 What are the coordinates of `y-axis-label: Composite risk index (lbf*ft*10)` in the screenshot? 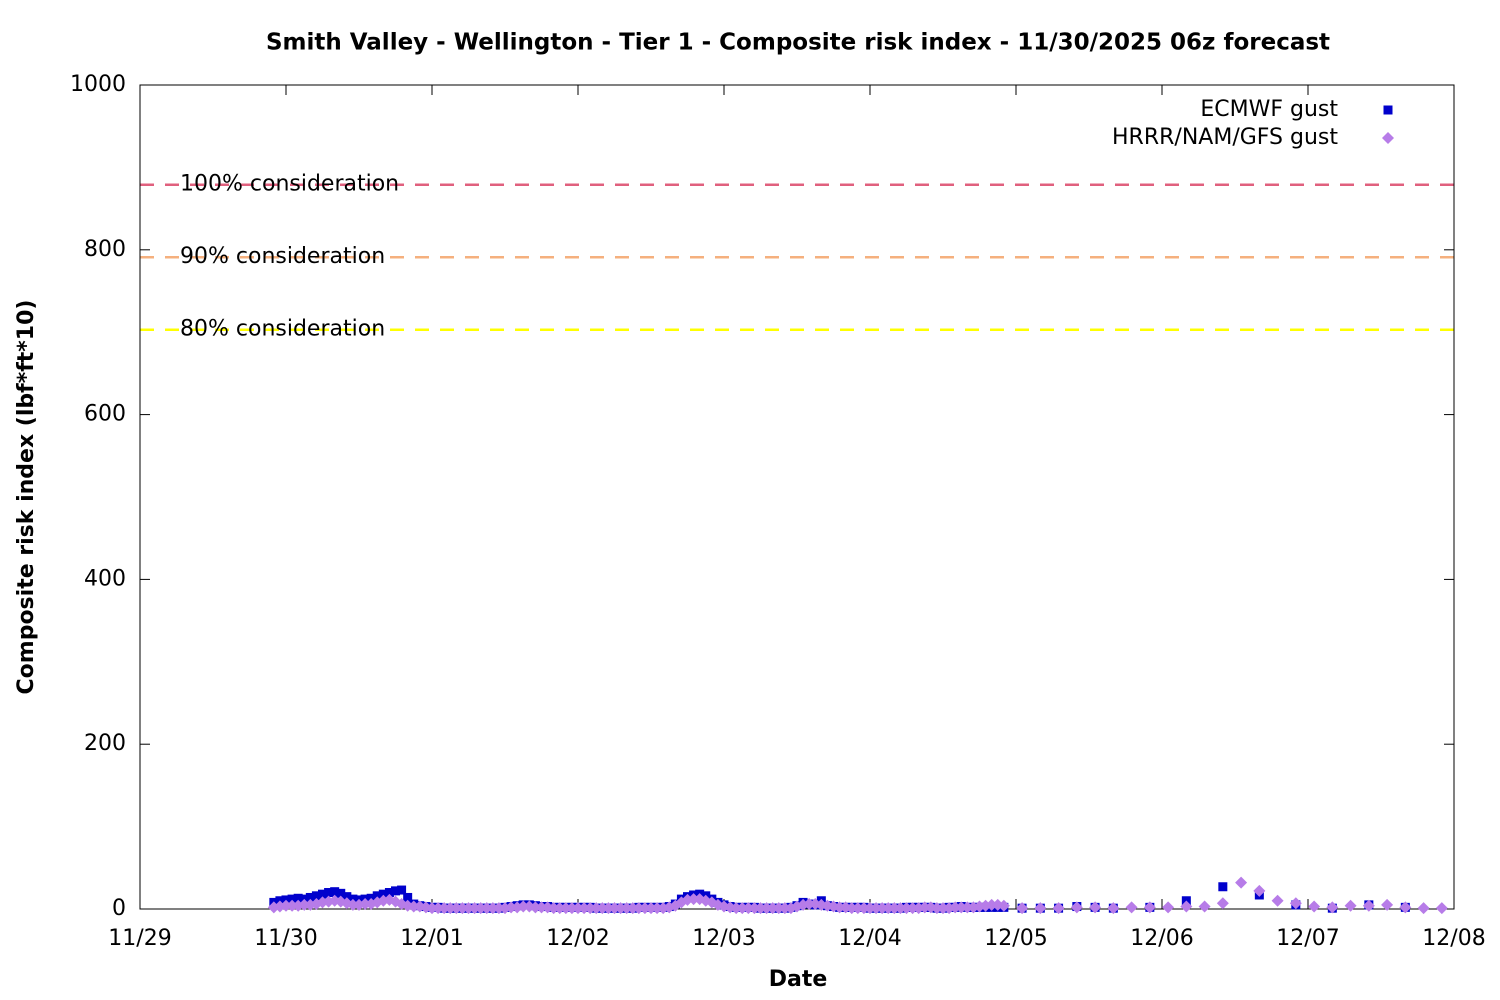 It's located at (26, 497).